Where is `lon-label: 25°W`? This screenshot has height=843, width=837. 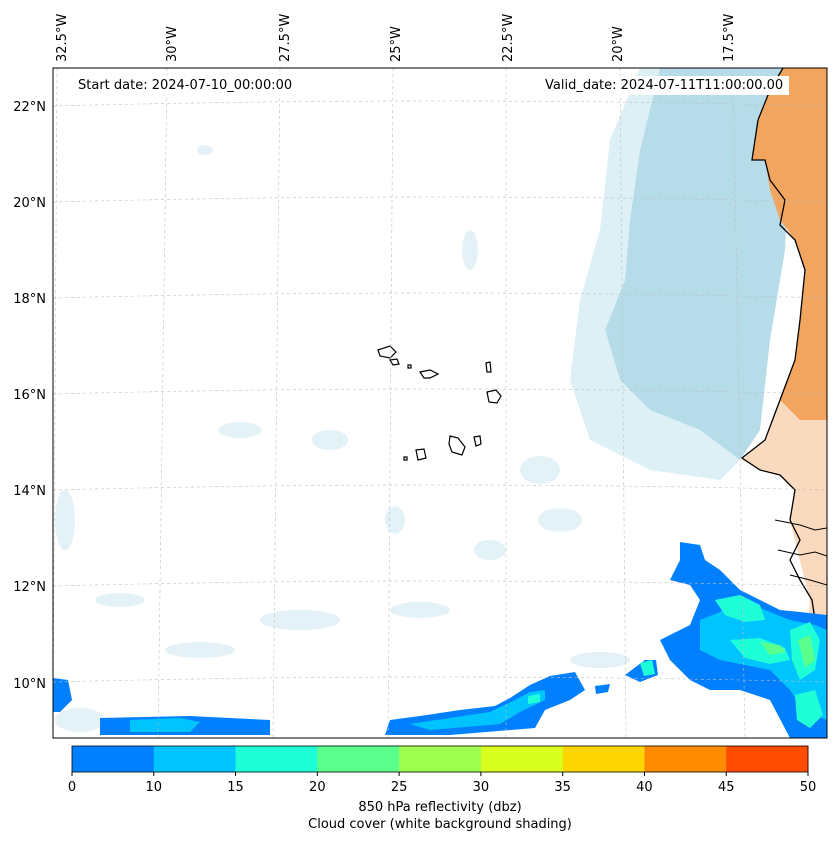 lon-label: 25°W is located at coordinates (396, 44).